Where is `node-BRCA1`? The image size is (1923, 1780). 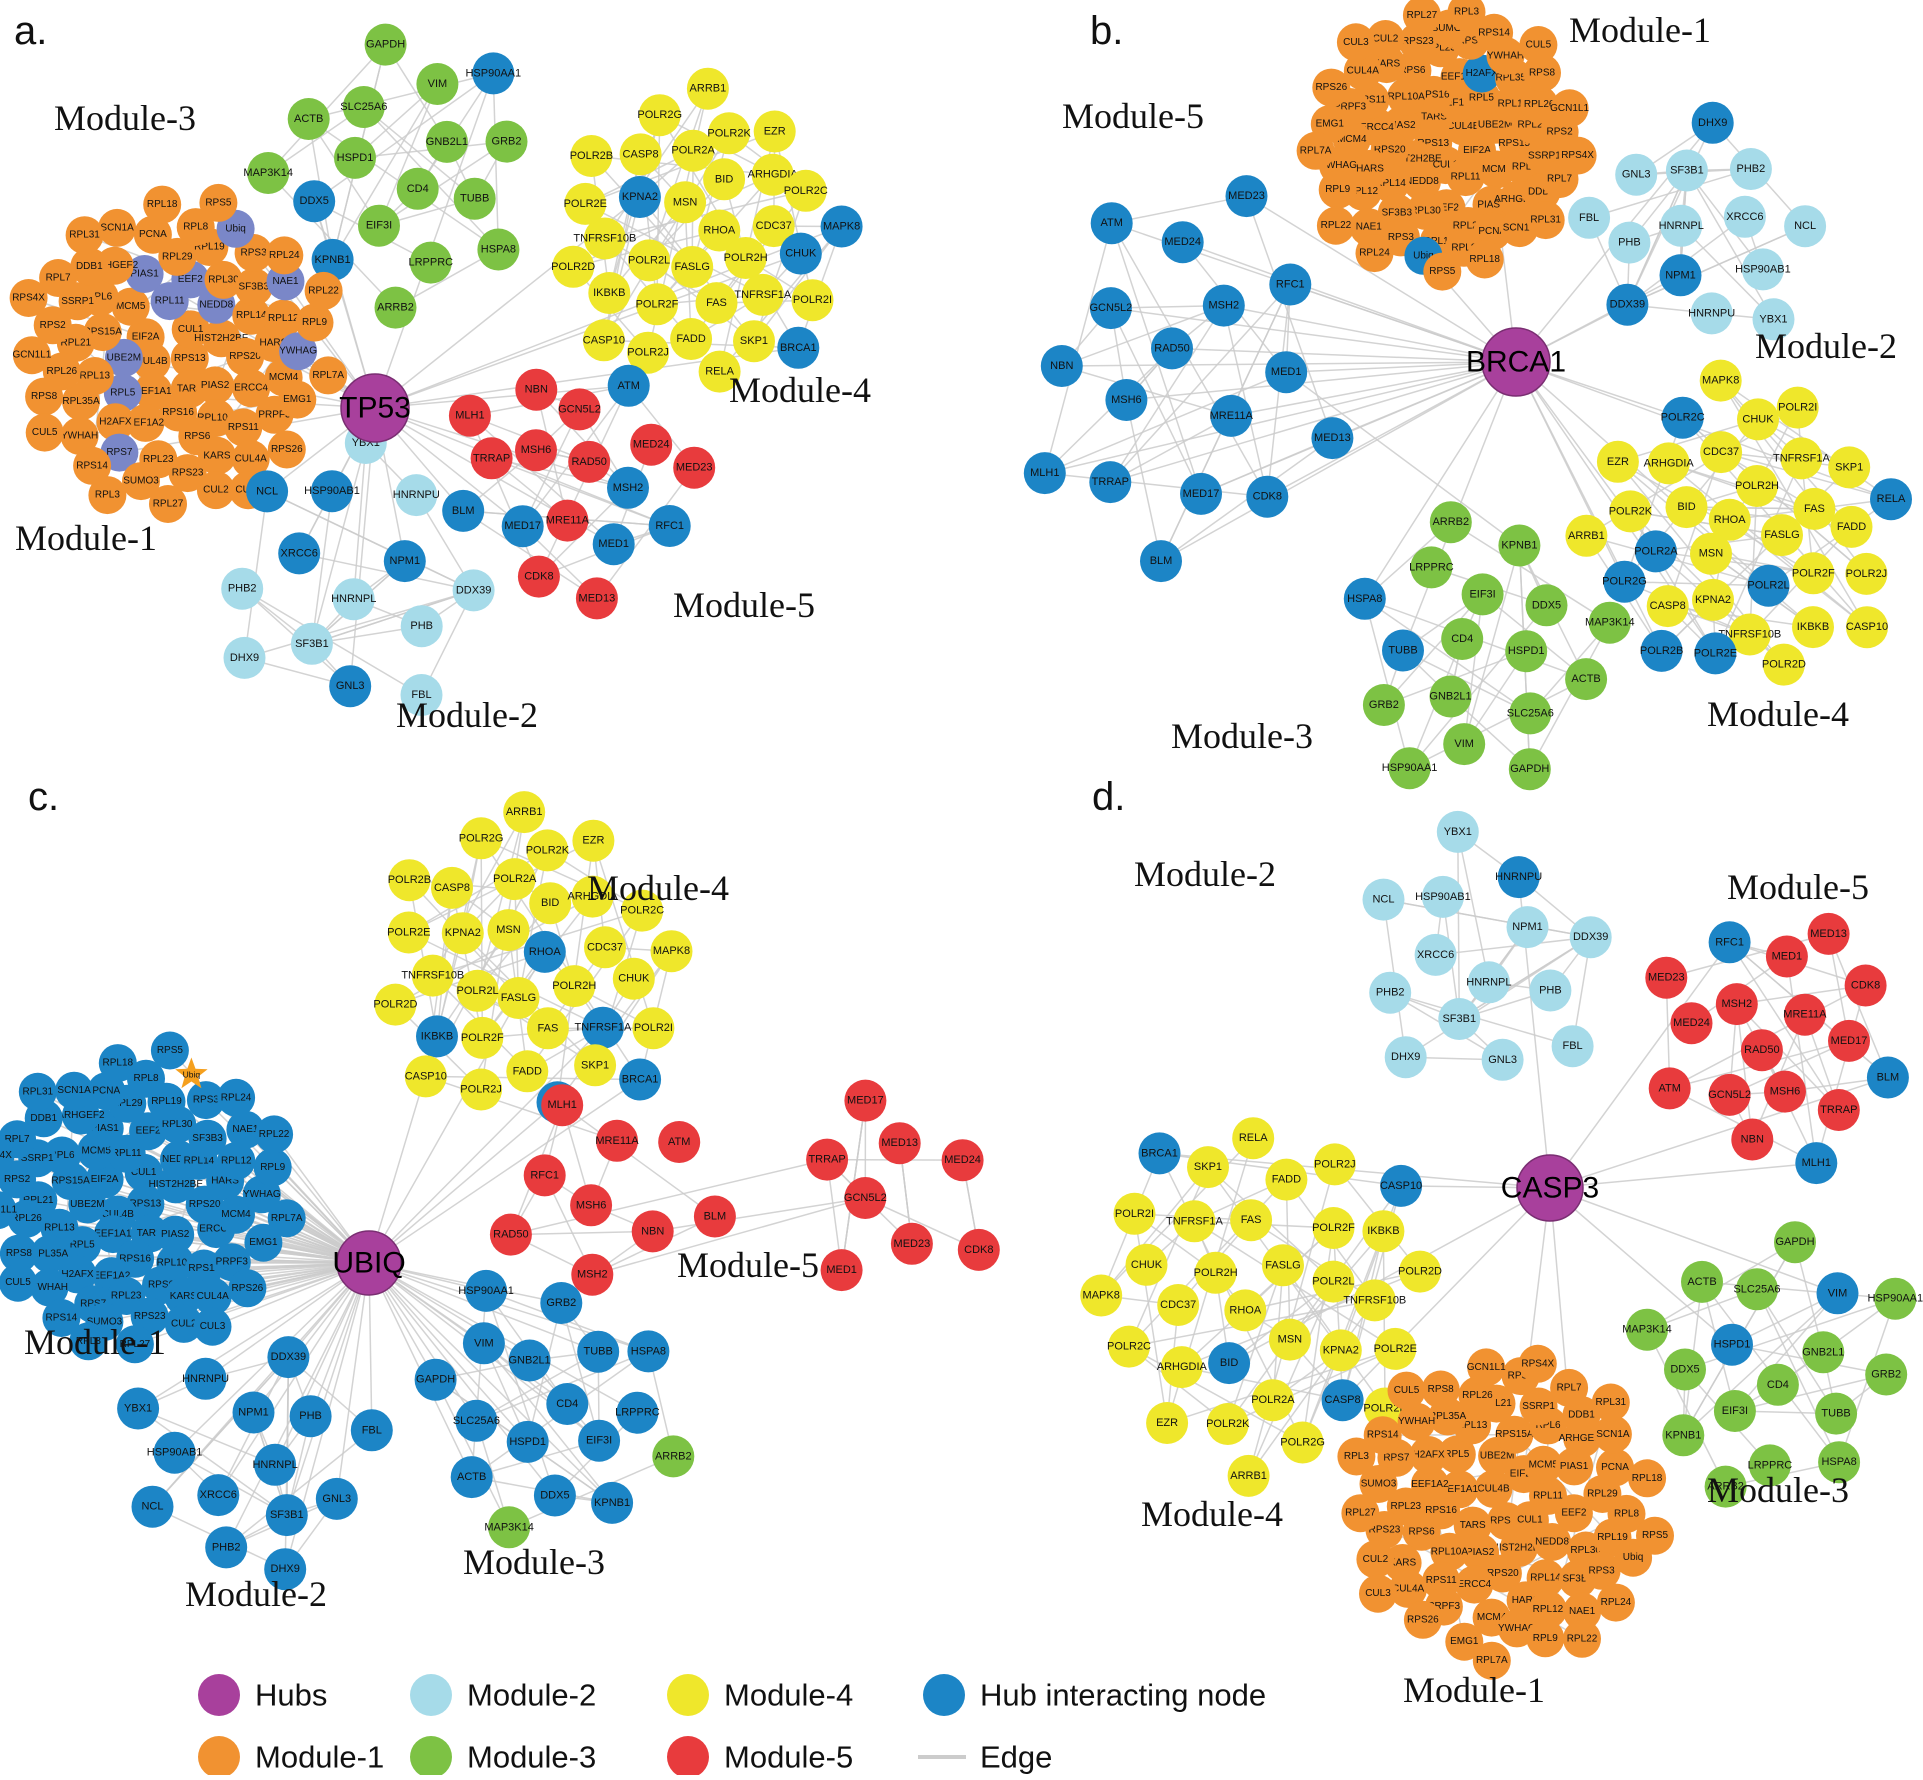 node-BRCA1 is located at coordinates (798, 348).